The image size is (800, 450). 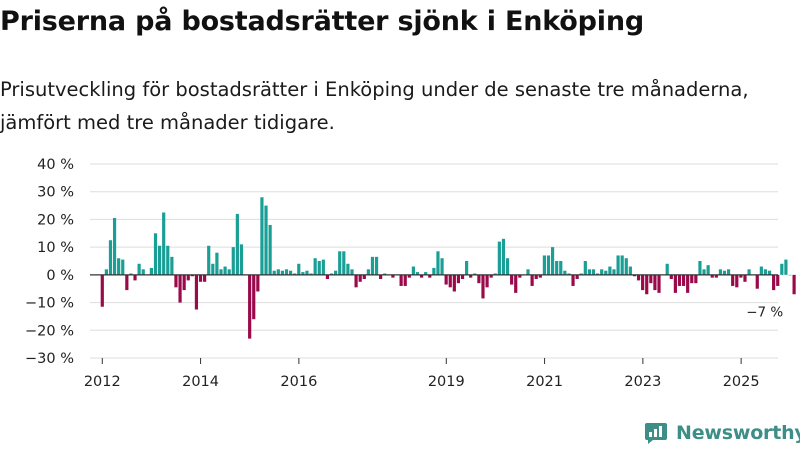 I want to click on y-tick-label: 40 %, so click(x=55, y=165).